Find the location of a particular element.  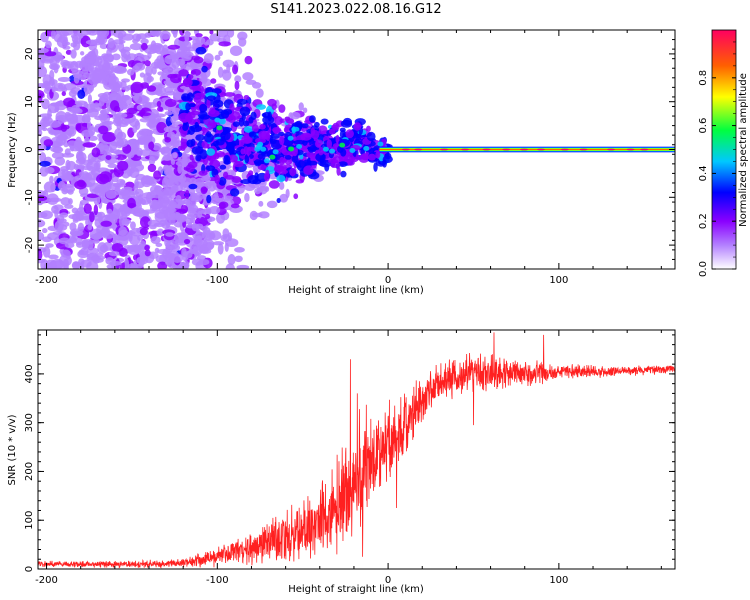

snr-y-tick-label: 200 is located at coordinates (29, 471).